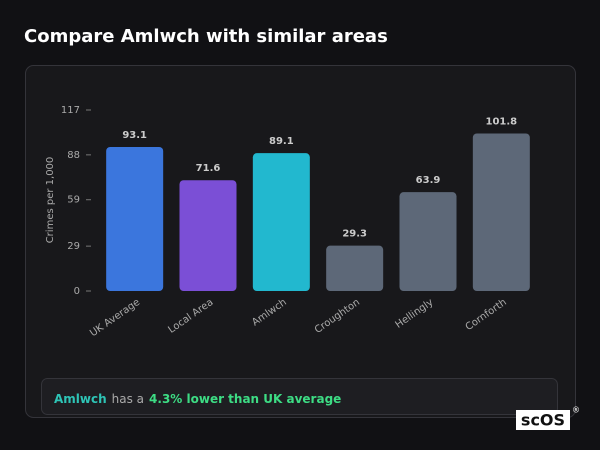 The height and width of the screenshot is (450, 600). I want to click on footer-middle: has a, so click(128, 399).